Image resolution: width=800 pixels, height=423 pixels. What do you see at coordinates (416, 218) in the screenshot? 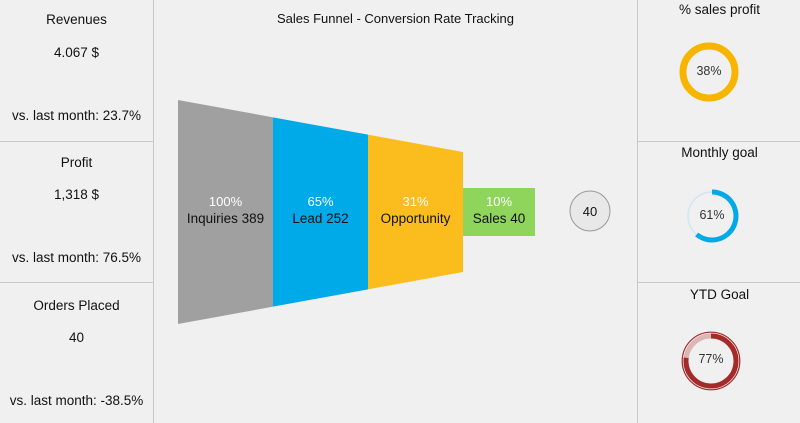
I see `funnel-stage-label: Opportunity` at bounding box center [416, 218].